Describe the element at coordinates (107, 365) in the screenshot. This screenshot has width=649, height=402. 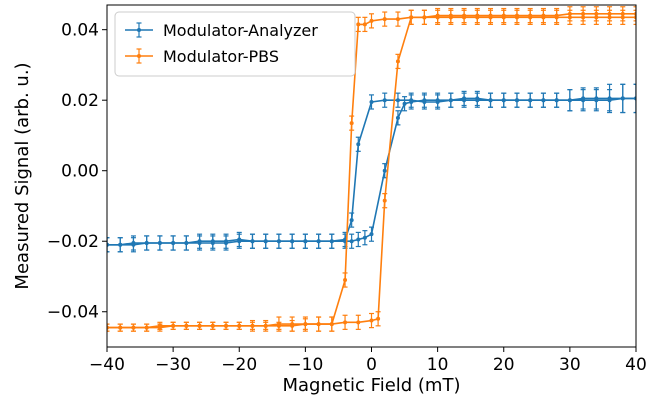
I see `x-tick-label: −40` at that location.